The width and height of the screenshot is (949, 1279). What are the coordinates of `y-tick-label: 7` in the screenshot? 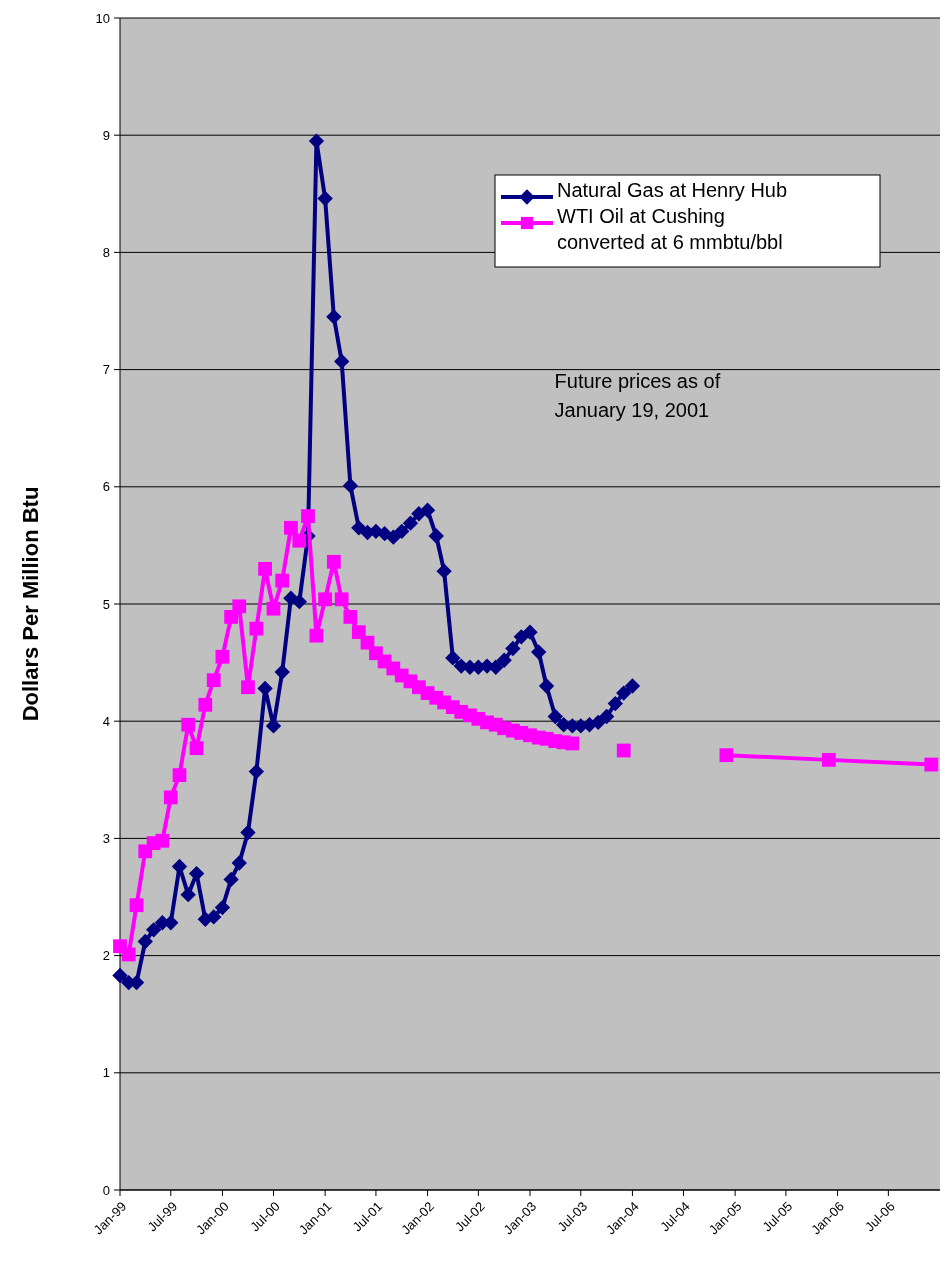 It's located at (106, 370).